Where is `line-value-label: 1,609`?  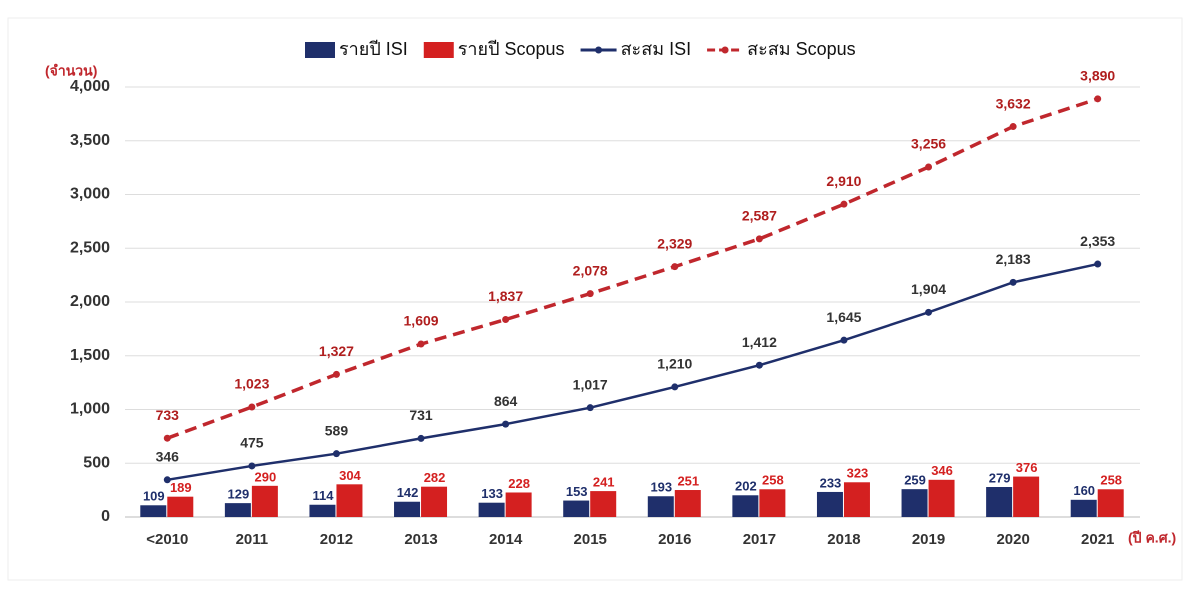 line-value-label: 1,609 is located at coordinates (421, 321).